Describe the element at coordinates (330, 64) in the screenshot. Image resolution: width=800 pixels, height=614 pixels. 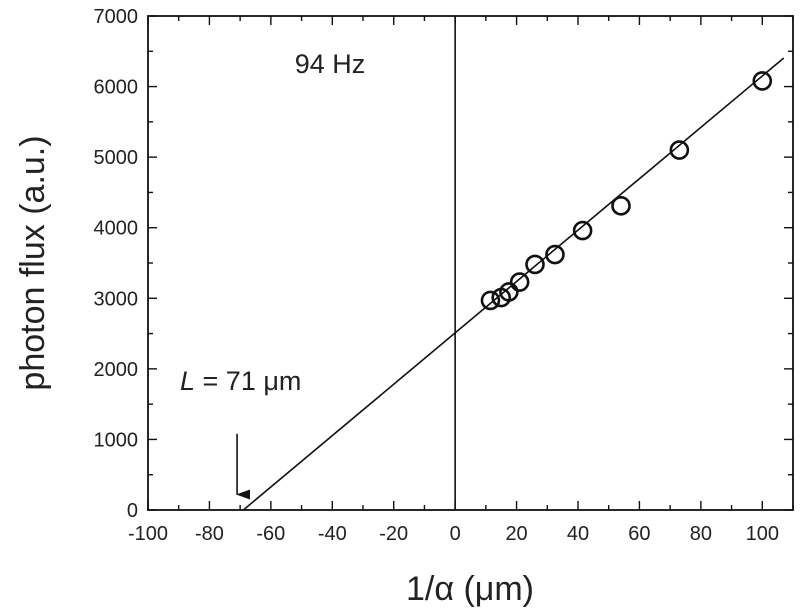
I see `frequency-annotation: 94 Hz` at that location.